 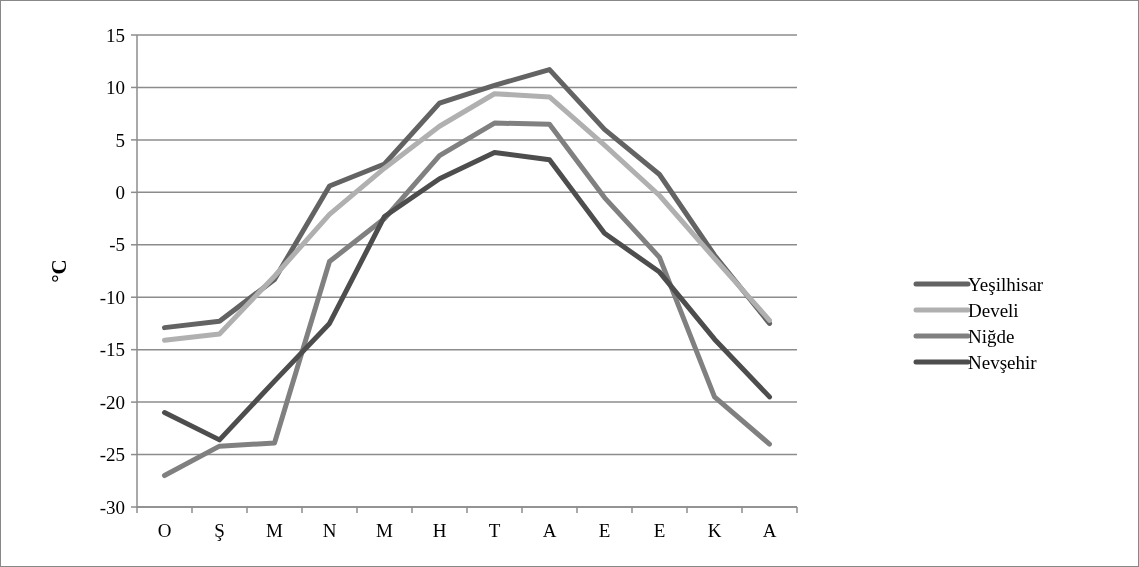 I want to click on y-tick-label: -5, so click(x=117, y=245).